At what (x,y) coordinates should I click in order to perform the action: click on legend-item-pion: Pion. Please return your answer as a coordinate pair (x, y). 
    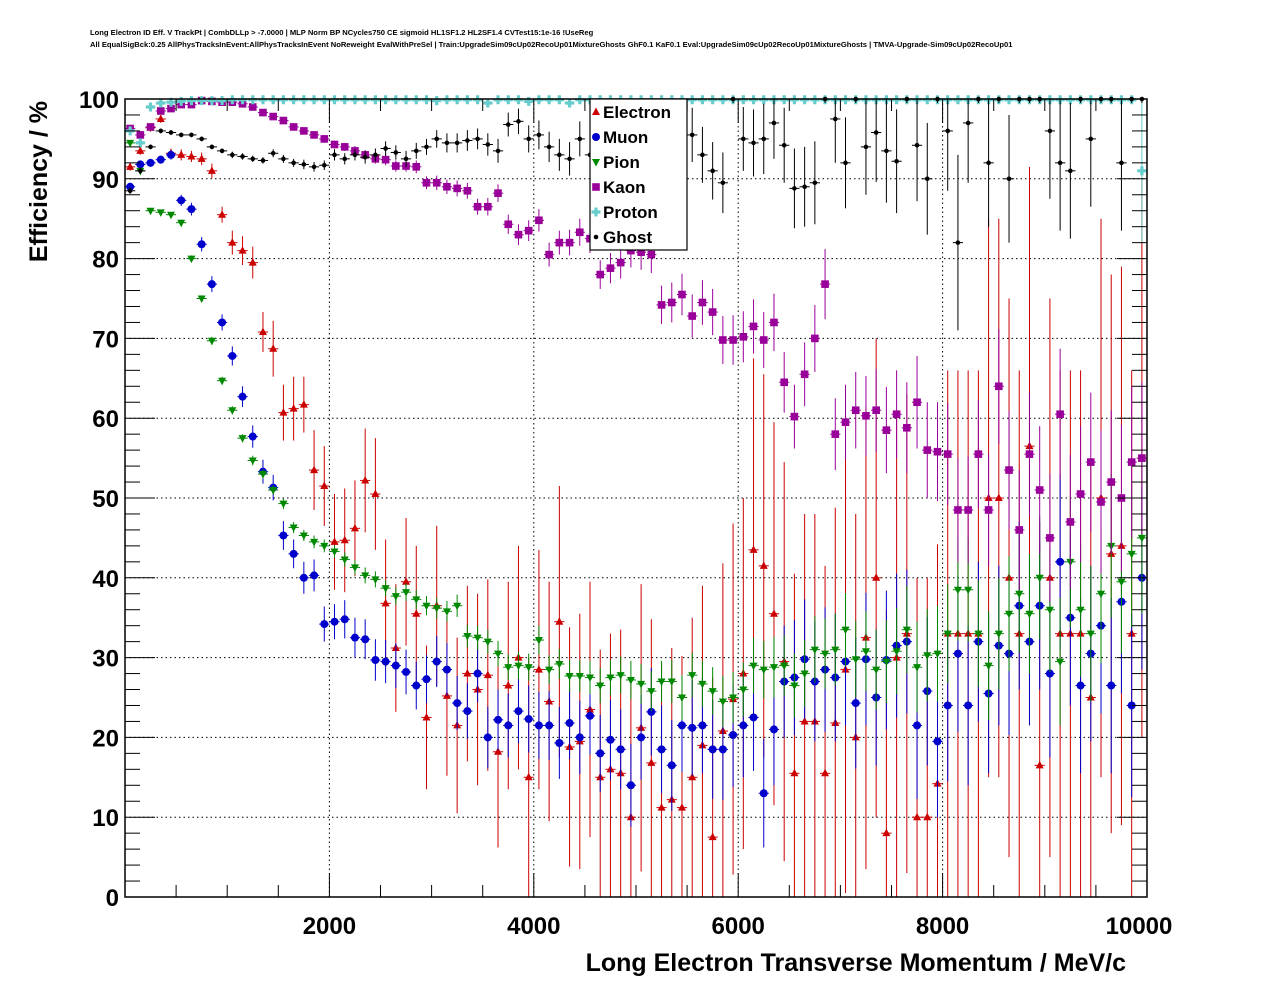
    Looking at the image, I should click on (616, 162).